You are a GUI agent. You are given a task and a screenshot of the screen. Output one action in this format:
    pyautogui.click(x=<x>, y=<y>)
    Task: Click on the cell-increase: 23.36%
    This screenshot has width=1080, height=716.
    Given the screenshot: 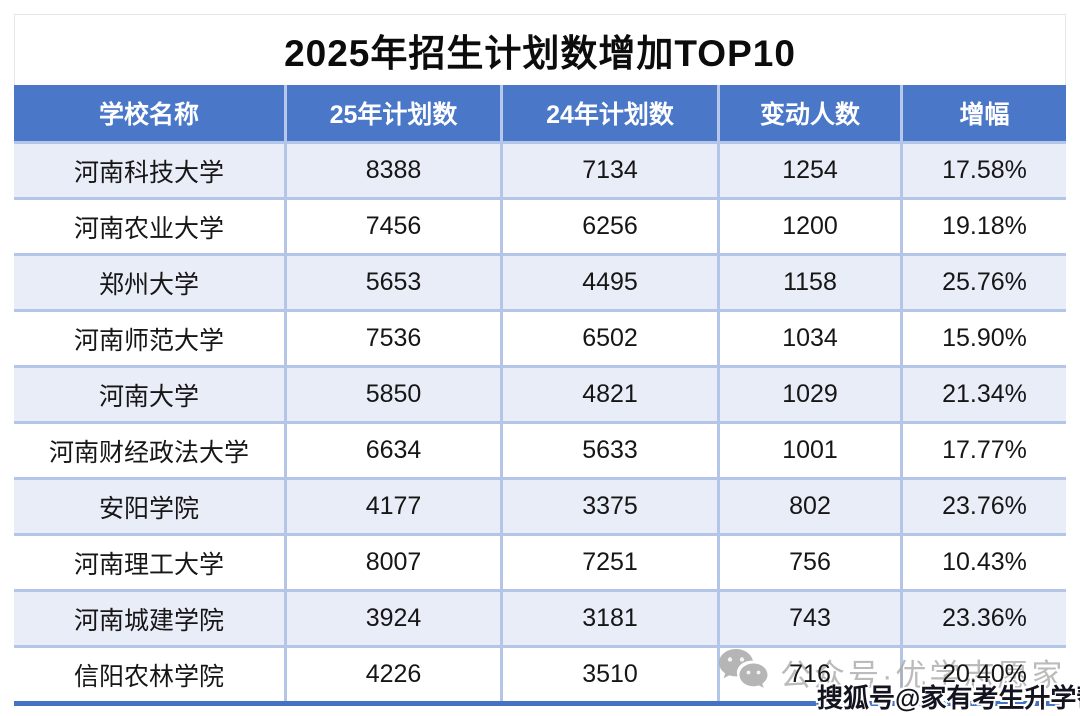 What is the action you would take?
    pyautogui.click(x=984, y=618)
    